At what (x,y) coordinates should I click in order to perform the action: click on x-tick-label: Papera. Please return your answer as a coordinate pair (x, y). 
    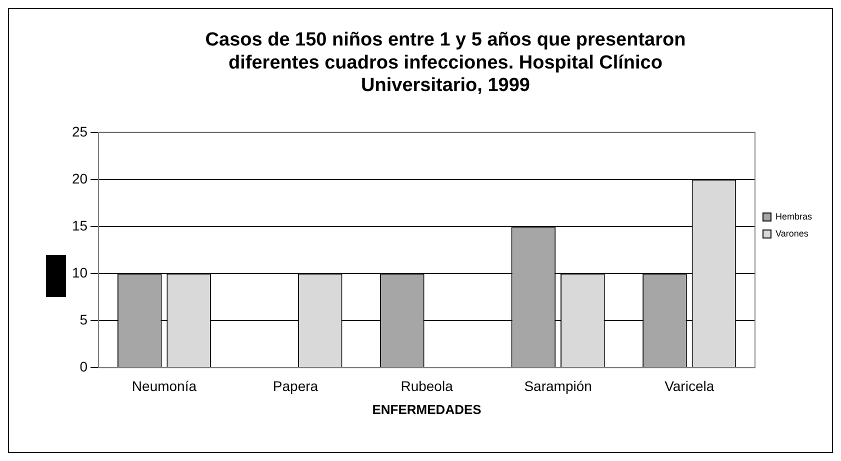
    Looking at the image, I should click on (295, 386).